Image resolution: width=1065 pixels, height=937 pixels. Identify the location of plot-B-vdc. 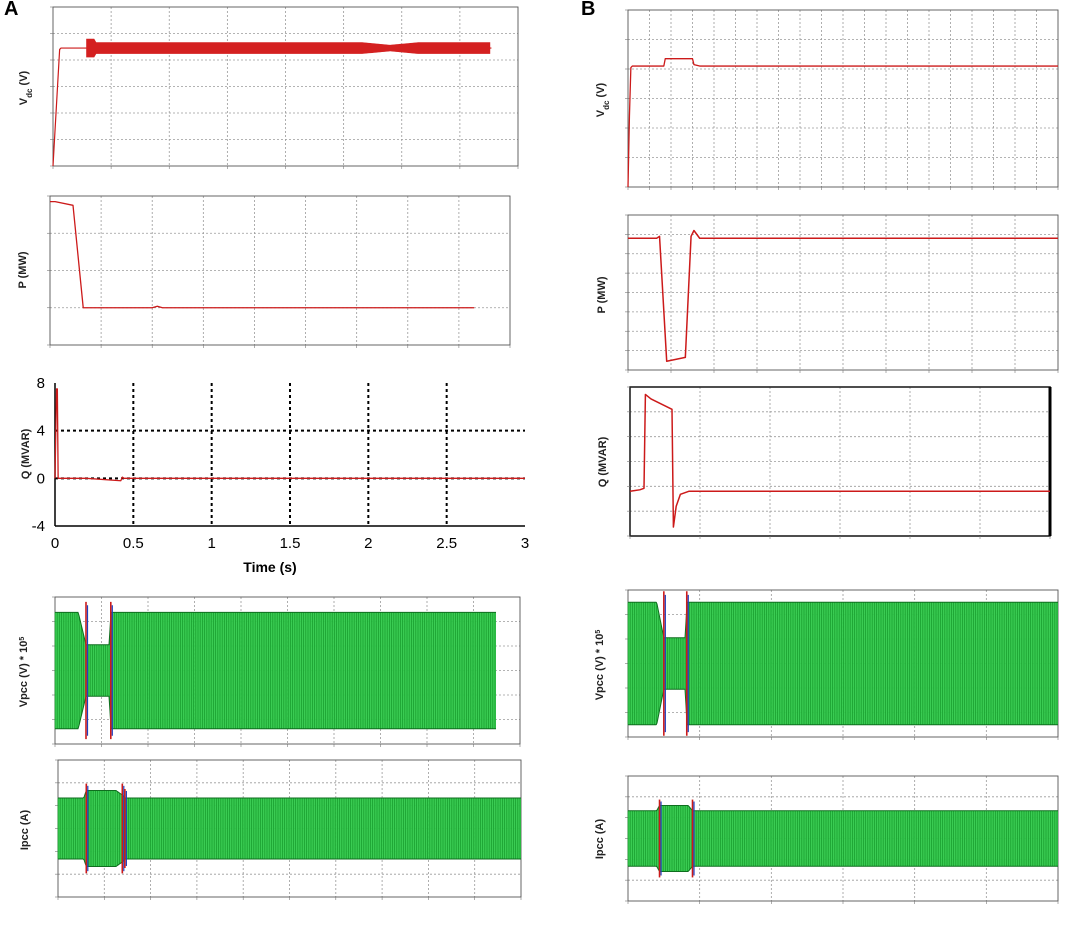
(842, 99).